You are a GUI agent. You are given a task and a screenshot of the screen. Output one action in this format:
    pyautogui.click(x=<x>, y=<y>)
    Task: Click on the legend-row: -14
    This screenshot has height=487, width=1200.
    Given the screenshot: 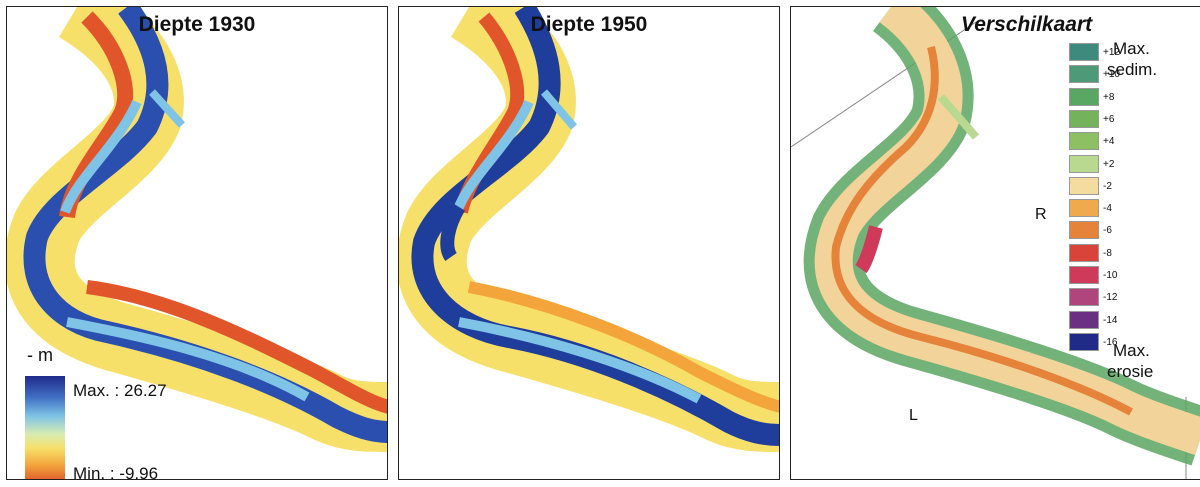 What is the action you would take?
    pyautogui.click(x=1134, y=320)
    